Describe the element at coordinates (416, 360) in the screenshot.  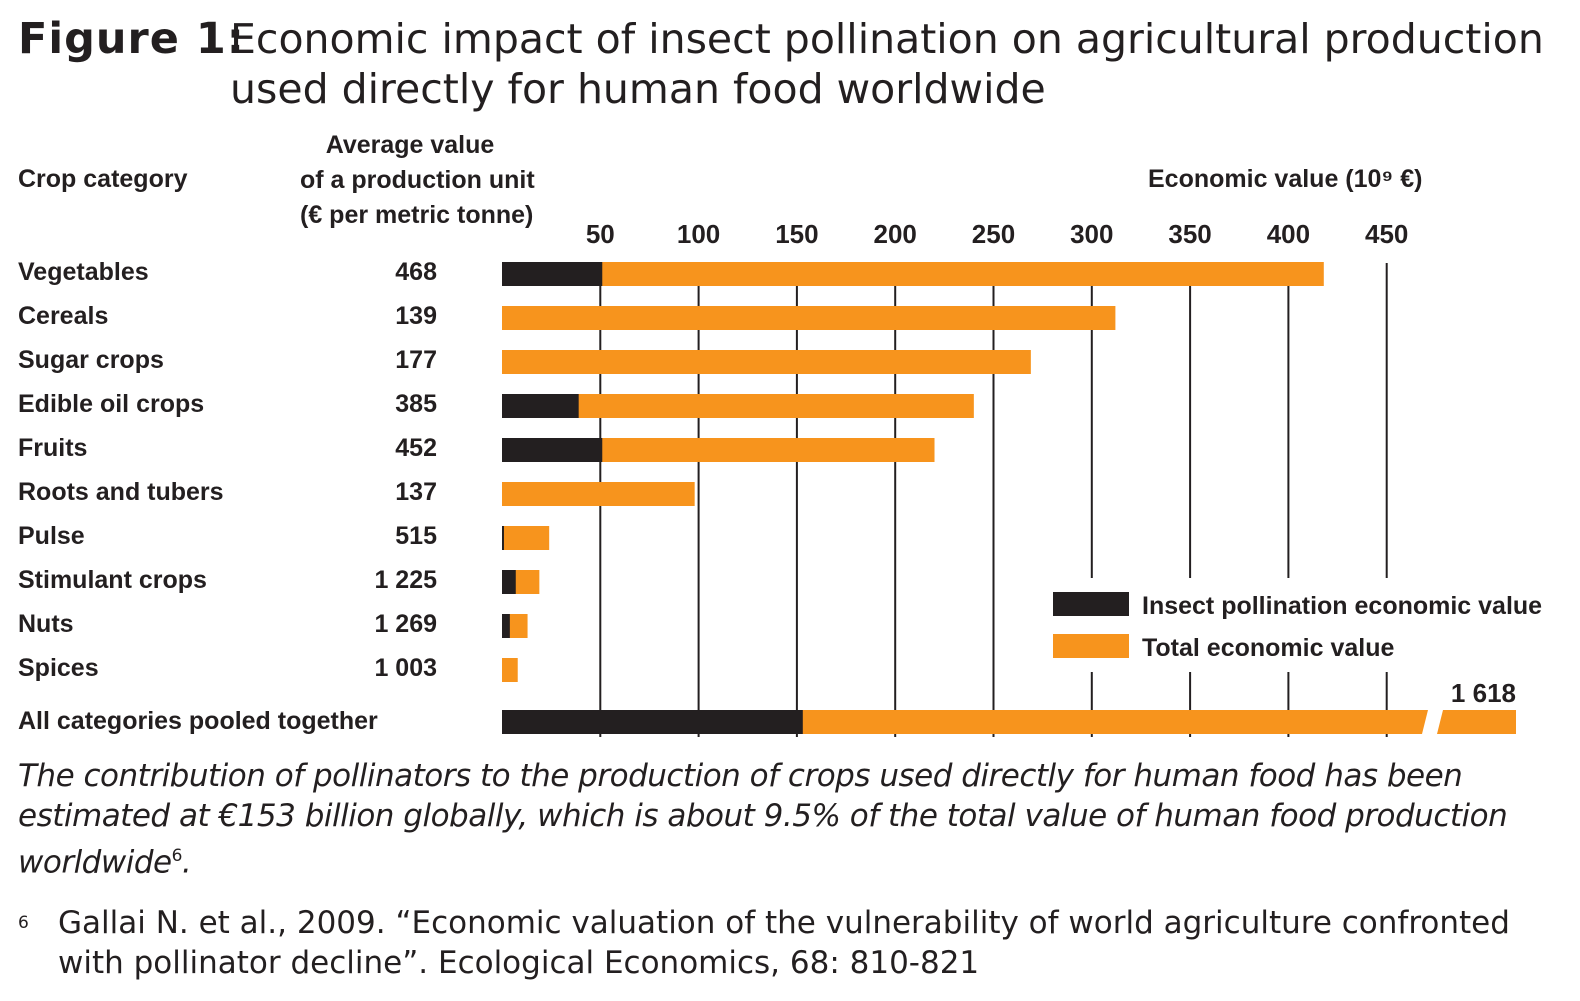
I see `avg-value-2: 177` at that location.